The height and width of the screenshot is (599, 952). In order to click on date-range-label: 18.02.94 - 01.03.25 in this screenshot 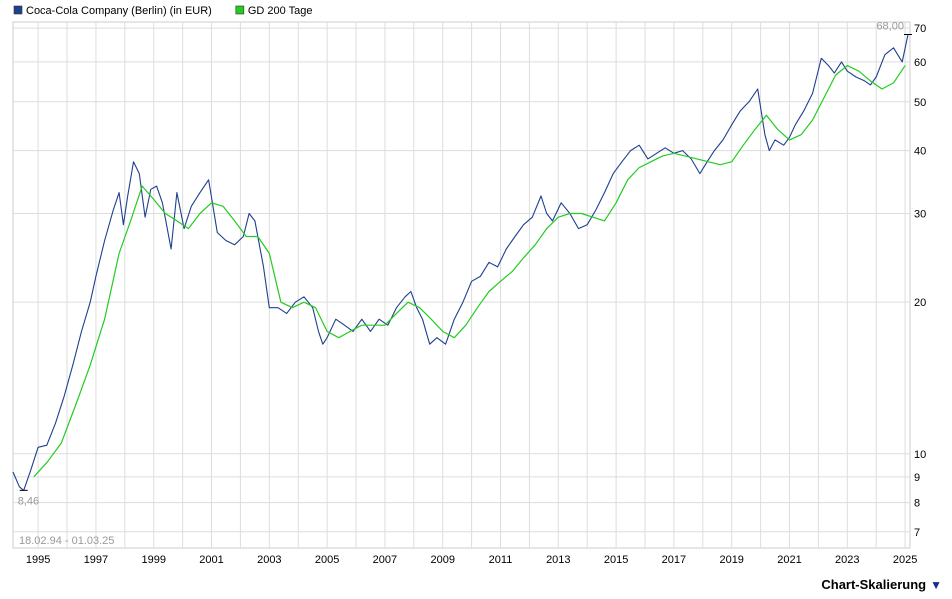, I will do `click(66, 541)`.